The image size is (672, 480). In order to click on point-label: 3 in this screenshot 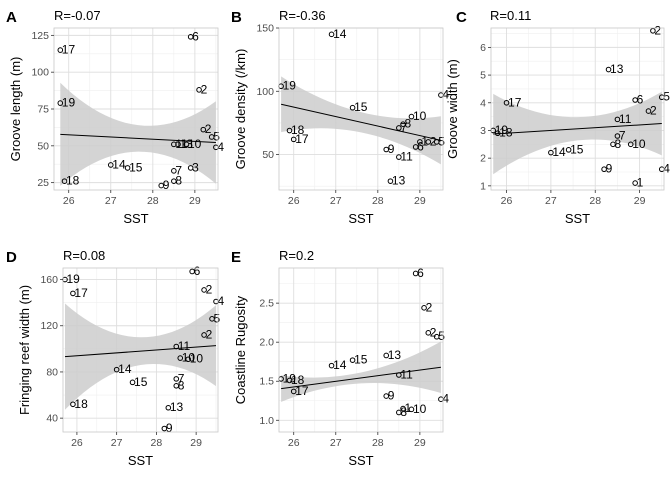, I will do `click(195, 167)`.